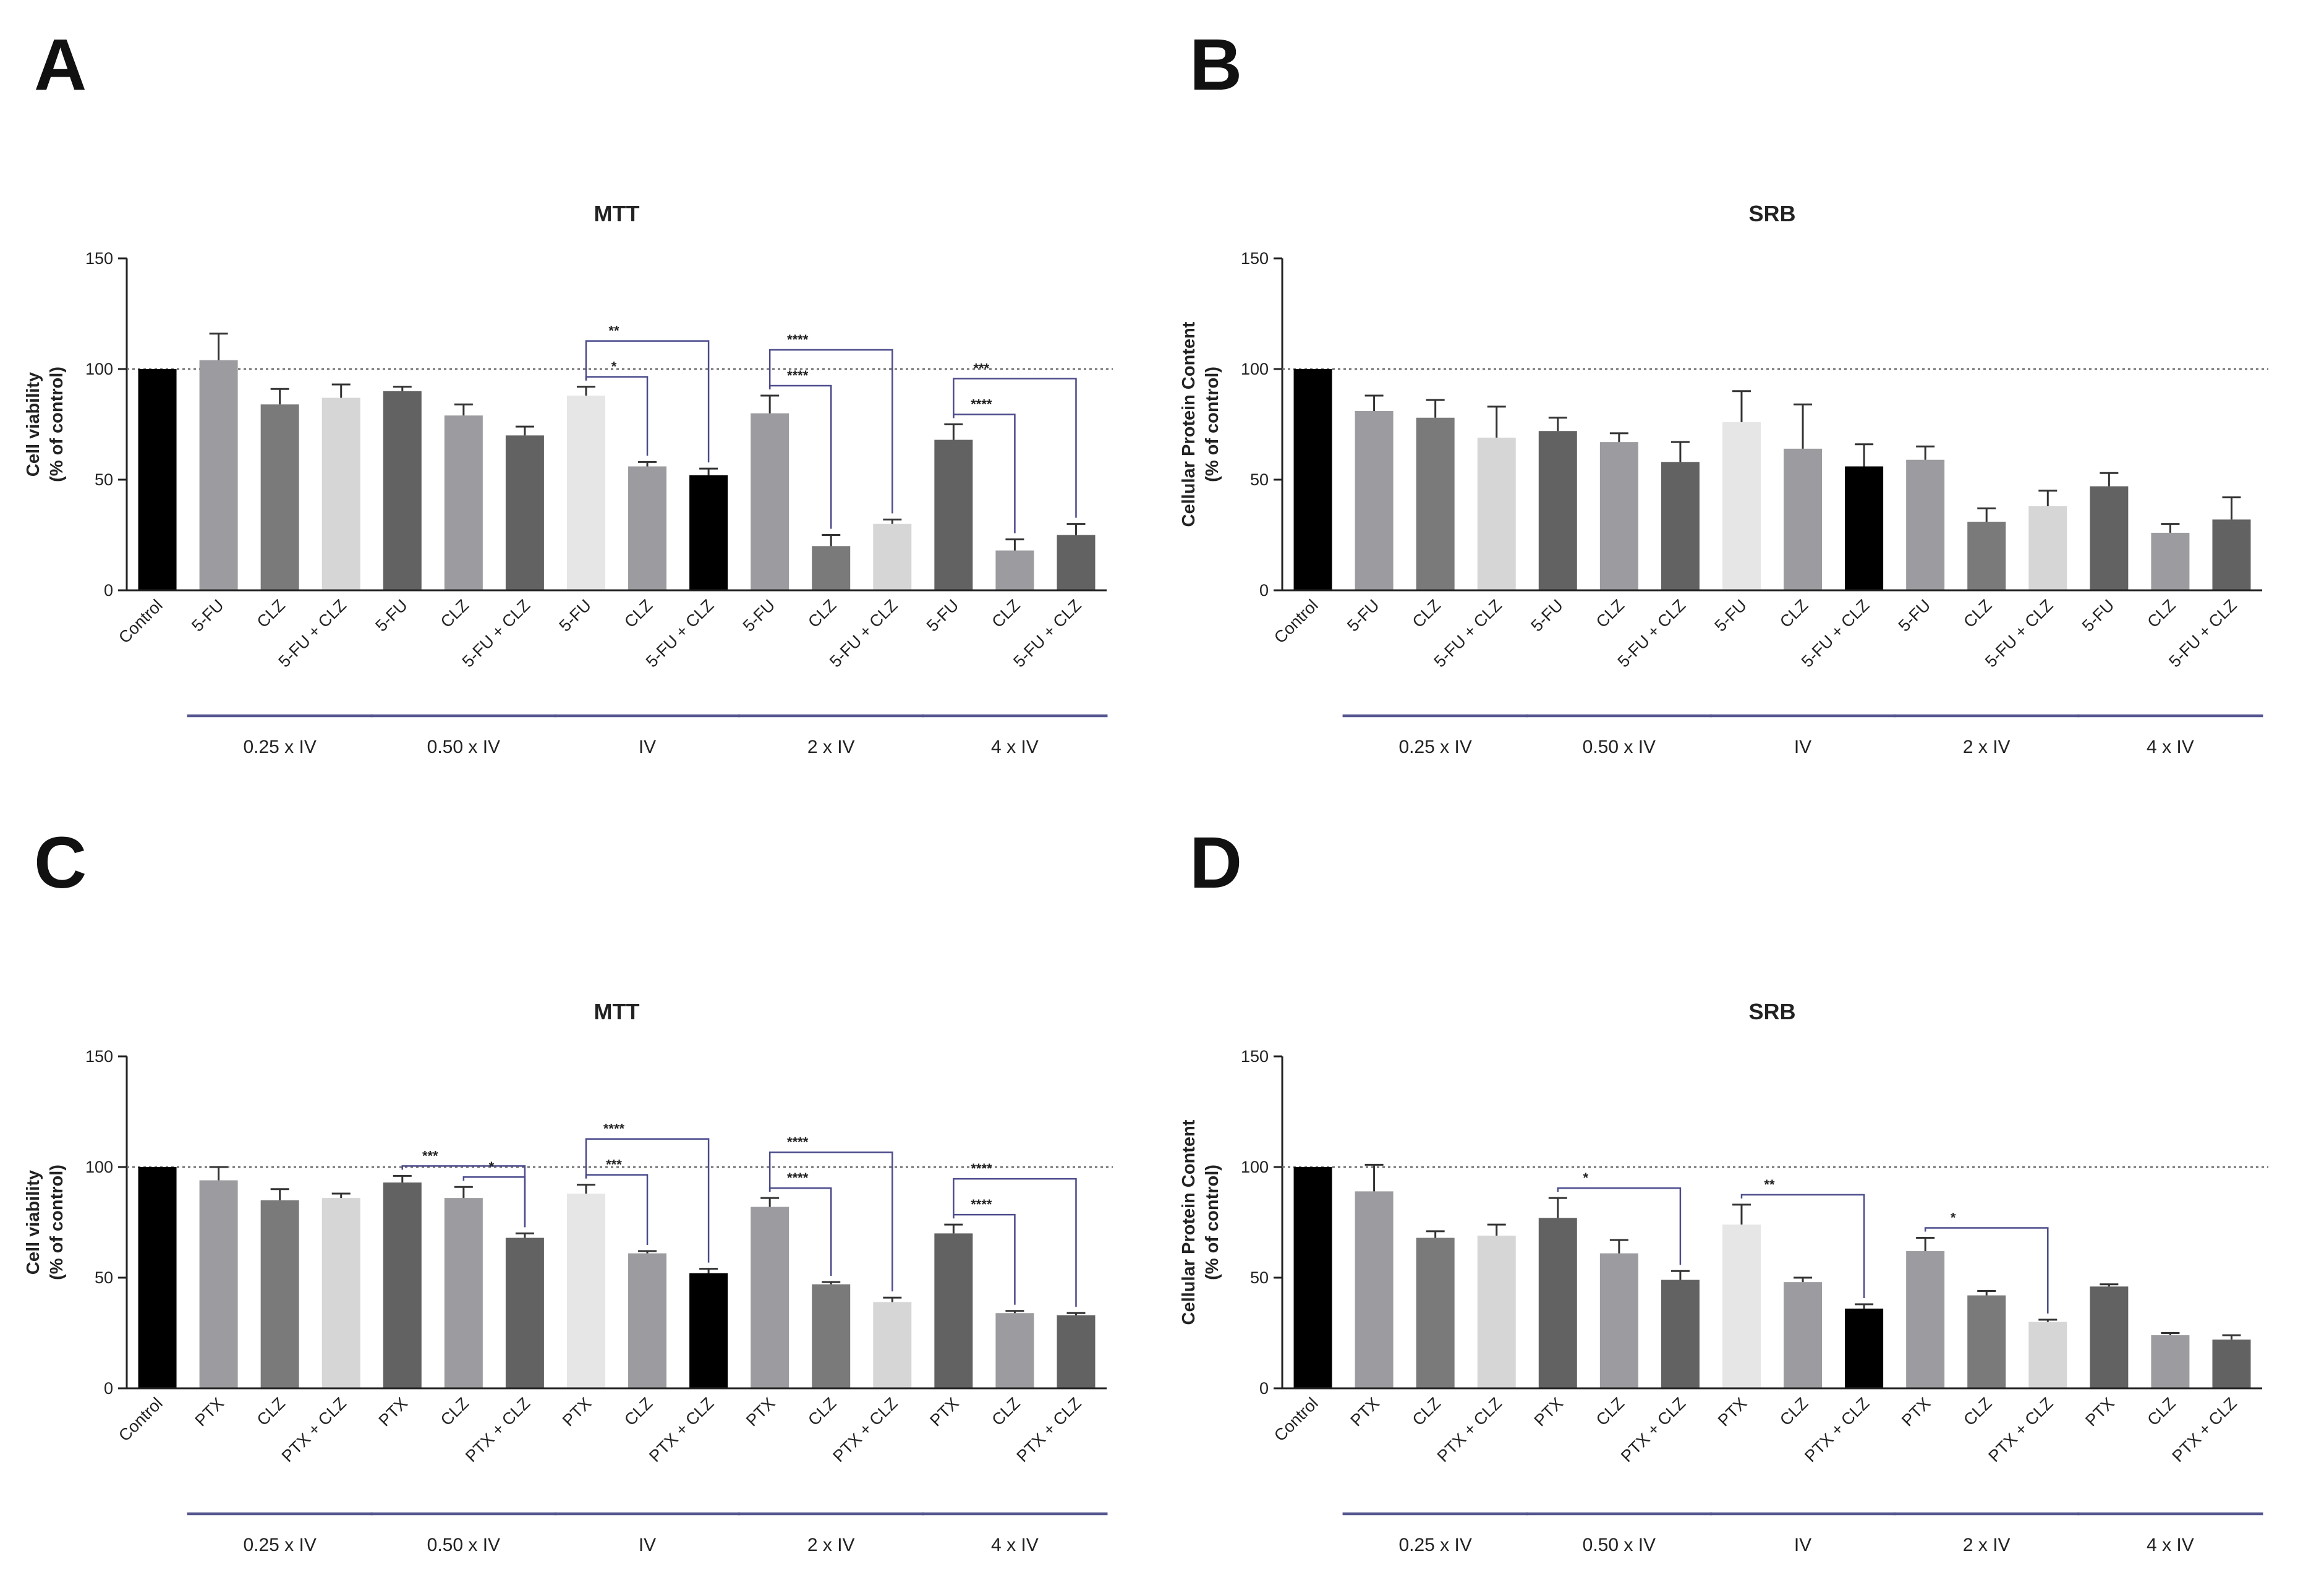 The height and width of the screenshot is (1596, 2311). I want to click on group-label: 0.50 x IV, so click(1619, 747).